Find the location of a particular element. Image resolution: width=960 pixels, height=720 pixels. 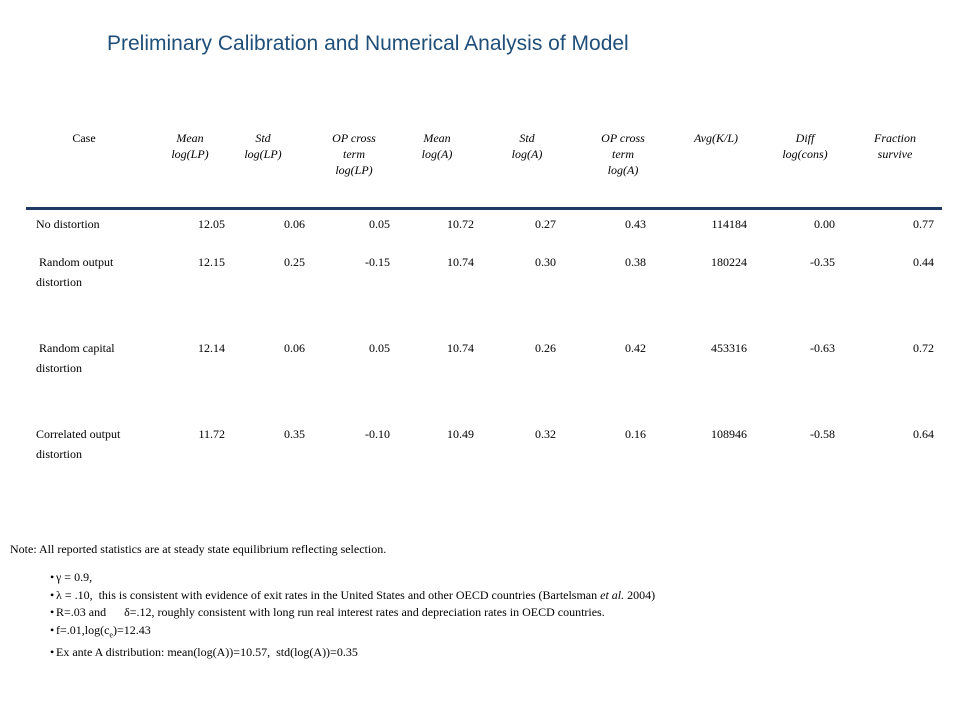

table-cell: 453316 is located at coordinates (729, 348).